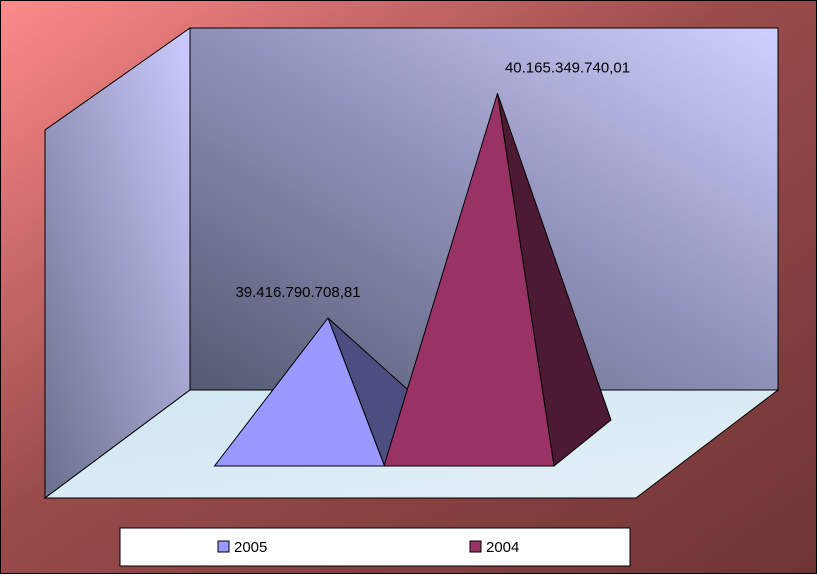 Image resolution: width=817 pixels, height=579 pixels. Describe the element at coordinates (250, 547) in the screenshot. I see `legend-label: 2005` at that location.